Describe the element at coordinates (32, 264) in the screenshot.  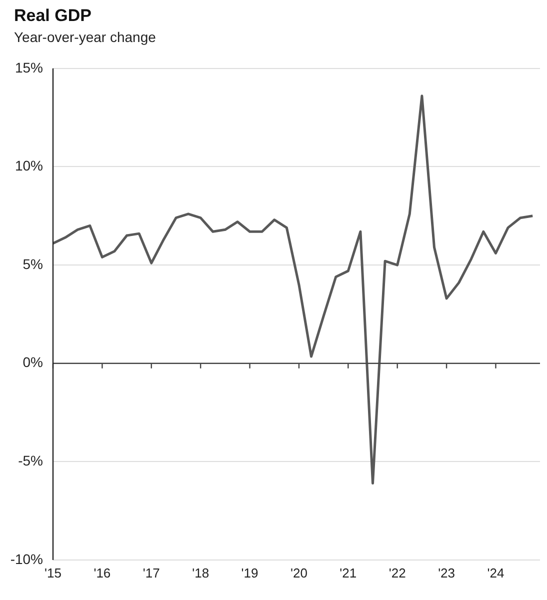
I see `y-tick-label: 5%` at that location.